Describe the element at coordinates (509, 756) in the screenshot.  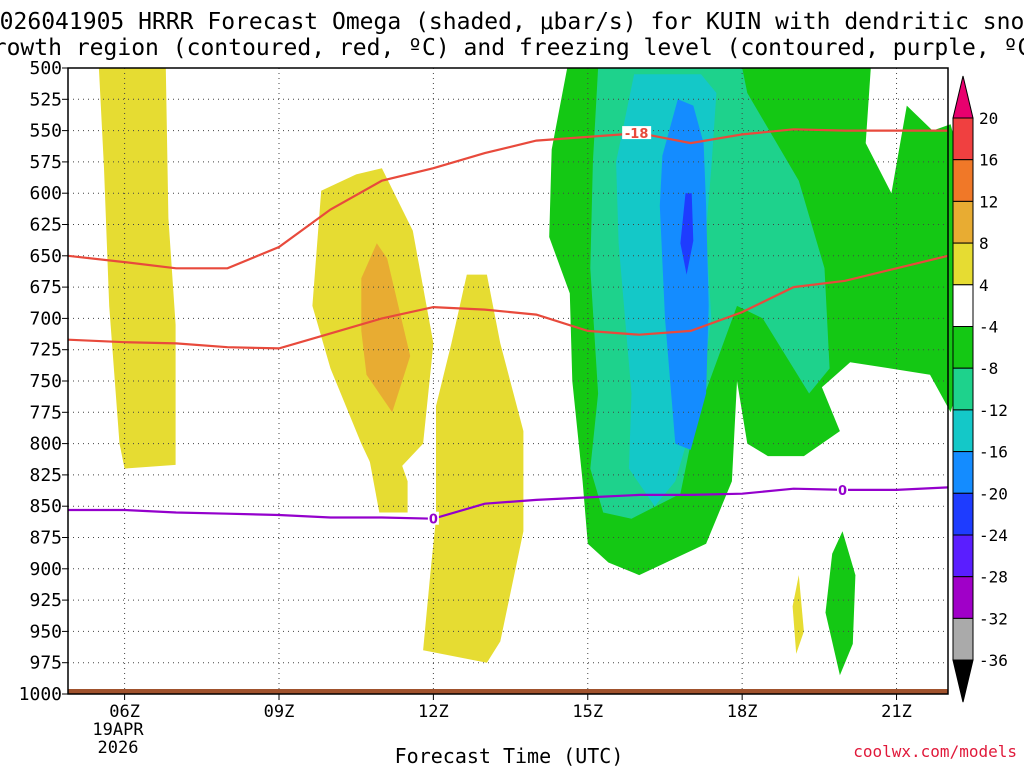
I see `x-axis-label: Forecast Time (UTC)` at that location.